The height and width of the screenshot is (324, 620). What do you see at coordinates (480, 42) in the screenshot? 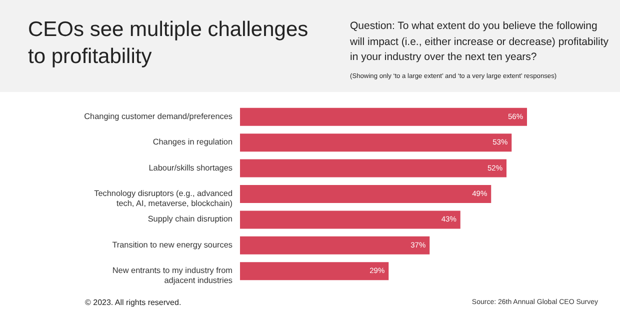
I see `chart-subtitle: Question: To what extent do you believe the following will impact (i.e., either increase or decrease) profitability in your industry over the next ten years?` at bounding box center [480, 42].